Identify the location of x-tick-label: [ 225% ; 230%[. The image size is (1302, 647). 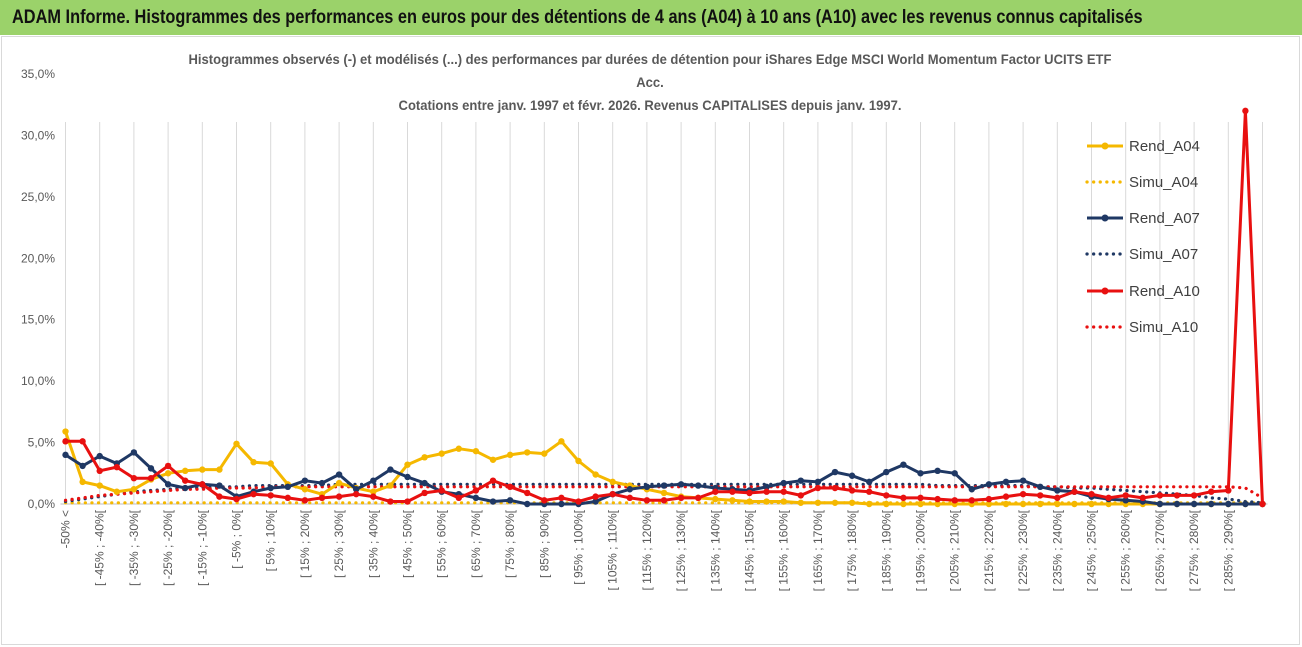
(1023, 550).